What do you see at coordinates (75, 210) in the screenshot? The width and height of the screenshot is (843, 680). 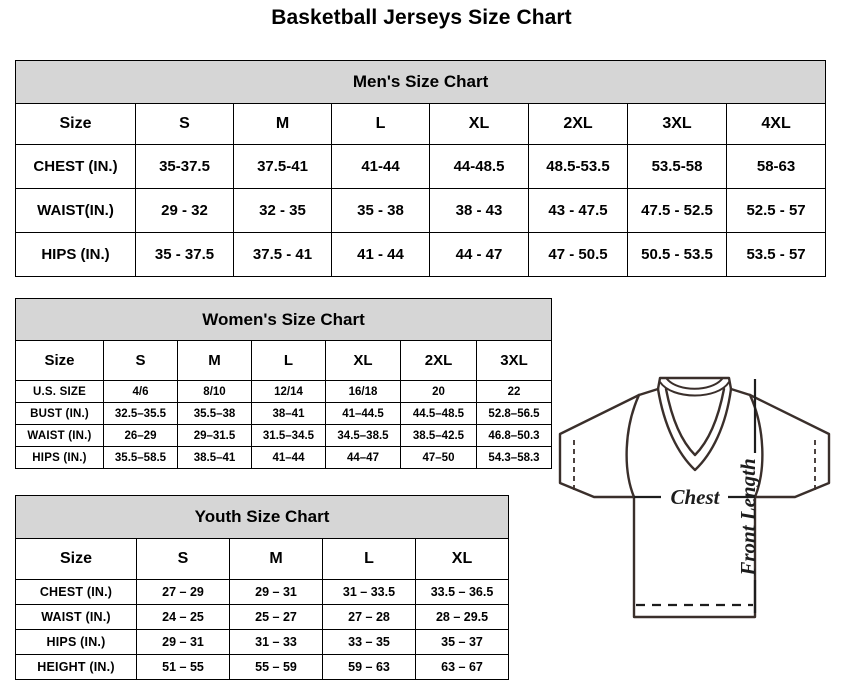 I see `mens-row-label-waist: WAIST(IN.)` at bounding box center [75, 210].